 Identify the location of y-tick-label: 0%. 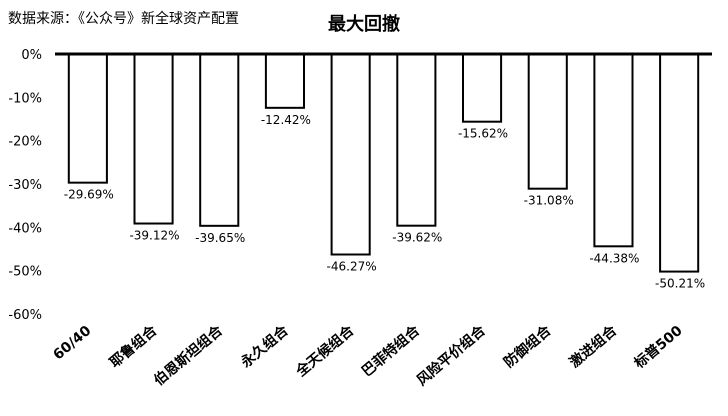
(31, 55).